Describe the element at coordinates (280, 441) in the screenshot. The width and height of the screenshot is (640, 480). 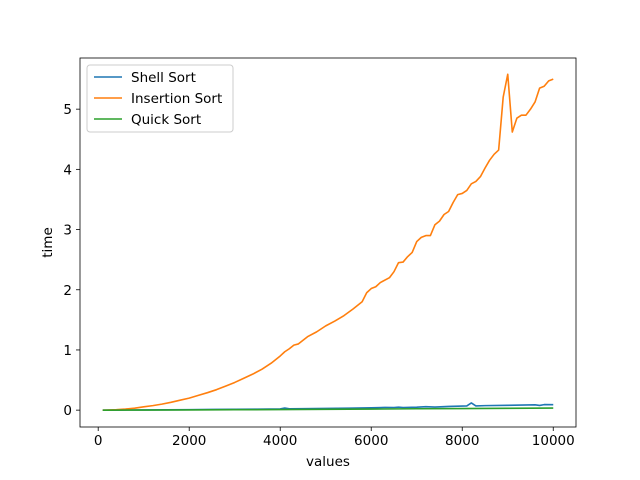
I see `x-tick-label: 4000` at that location.